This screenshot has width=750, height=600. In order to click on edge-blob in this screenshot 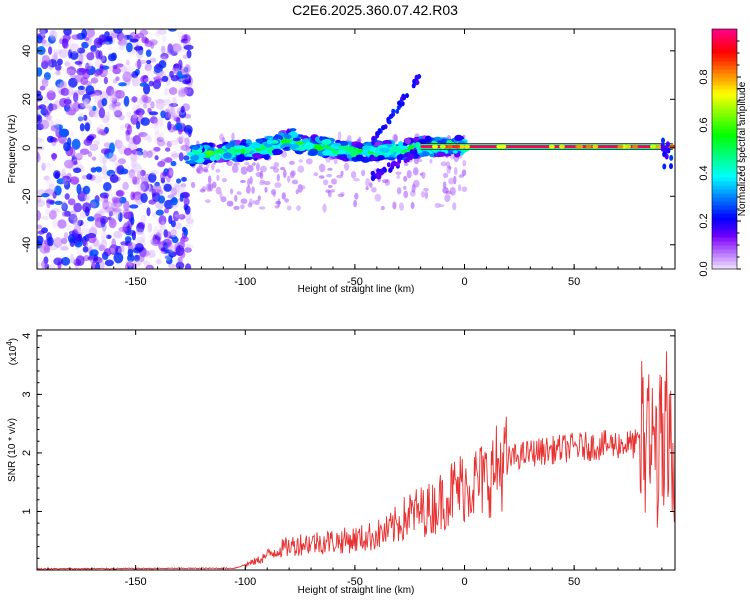, I will do `click(663, 140)`.